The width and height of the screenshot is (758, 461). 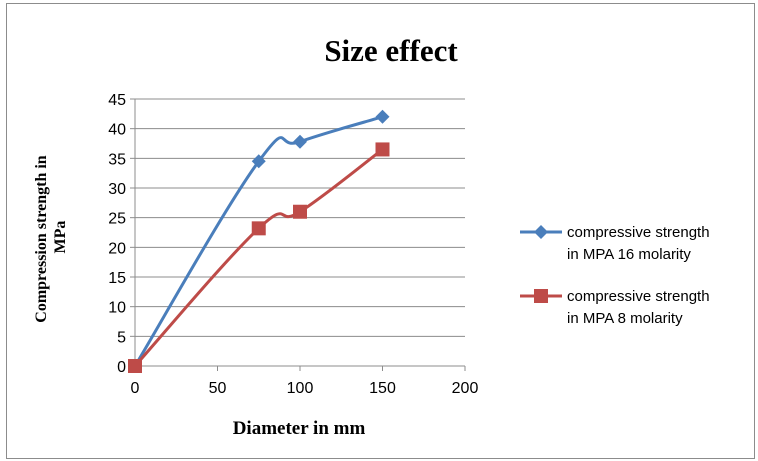 What do you see at coordinates (117, 189) in the screenshot?
I see `y-tick-label: 30` at bounding box center [117, 189].